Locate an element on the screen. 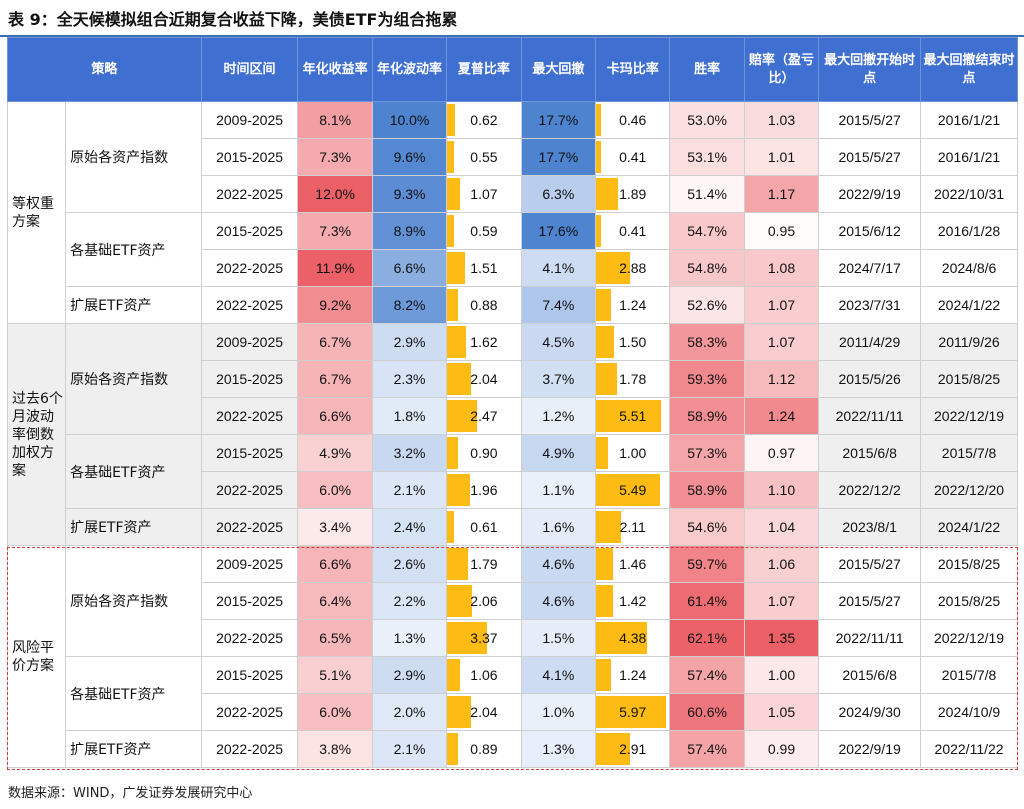  annual-return-cell: 6.0% is located at coordinates (335, 712).